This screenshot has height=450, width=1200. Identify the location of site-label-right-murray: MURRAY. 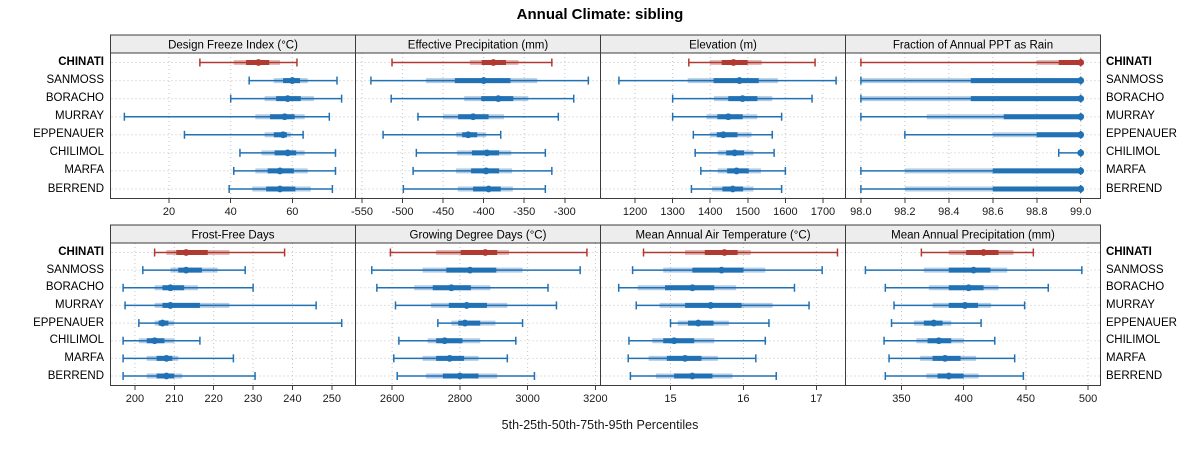
(1130, 116).